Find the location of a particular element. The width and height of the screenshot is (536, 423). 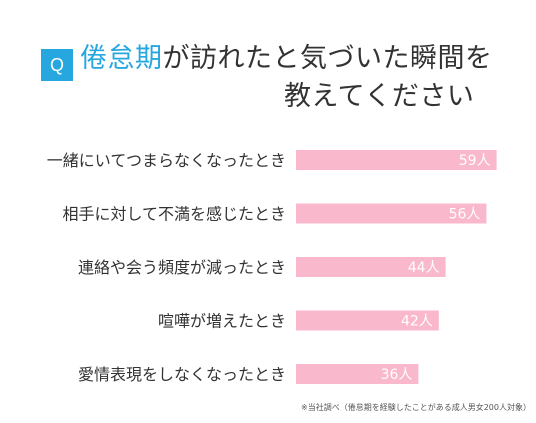

bar-row: 一緒にいてつまらなくなったとき 59人 is located at coordinates (272, 160).